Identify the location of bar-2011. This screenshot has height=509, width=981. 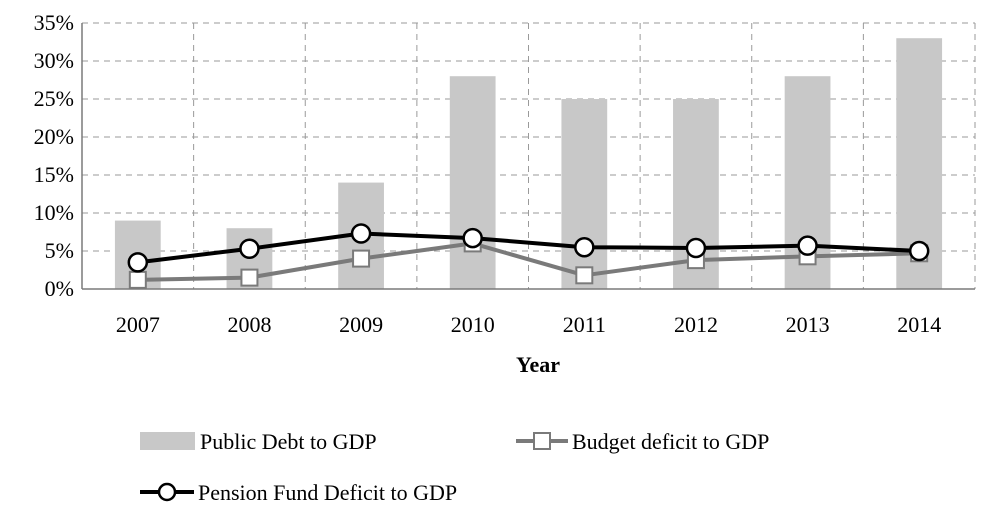
(584, 194).